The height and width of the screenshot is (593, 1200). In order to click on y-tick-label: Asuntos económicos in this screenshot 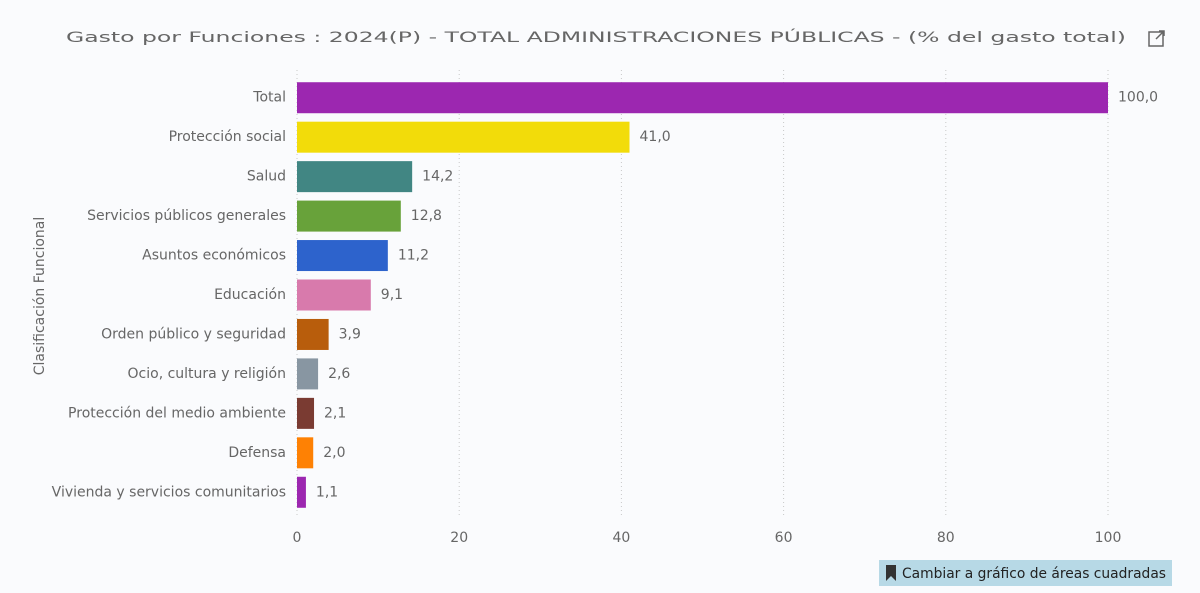, I will do `click(214, 256)`.